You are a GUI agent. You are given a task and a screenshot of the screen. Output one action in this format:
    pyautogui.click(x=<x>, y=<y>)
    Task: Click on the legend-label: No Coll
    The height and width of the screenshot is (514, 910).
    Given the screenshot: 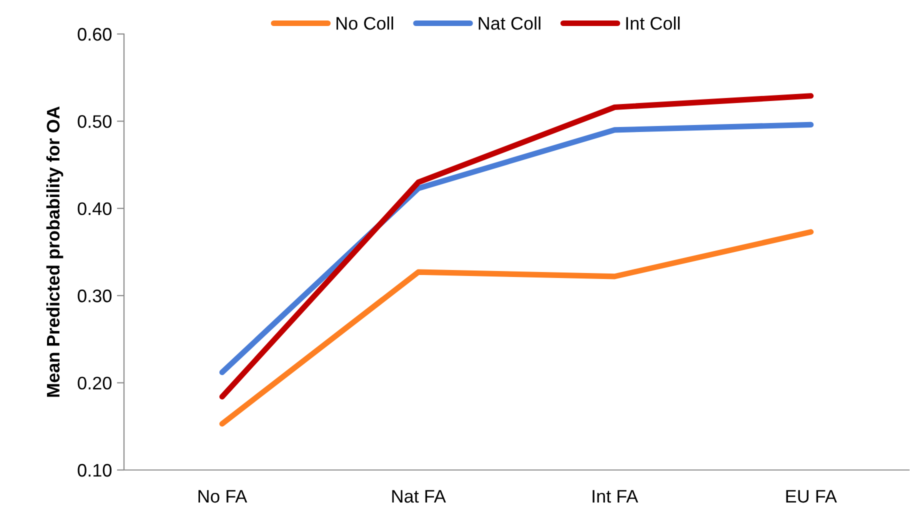 What is the action you would take?
    pyautogui.click(x=365, y=23)
    